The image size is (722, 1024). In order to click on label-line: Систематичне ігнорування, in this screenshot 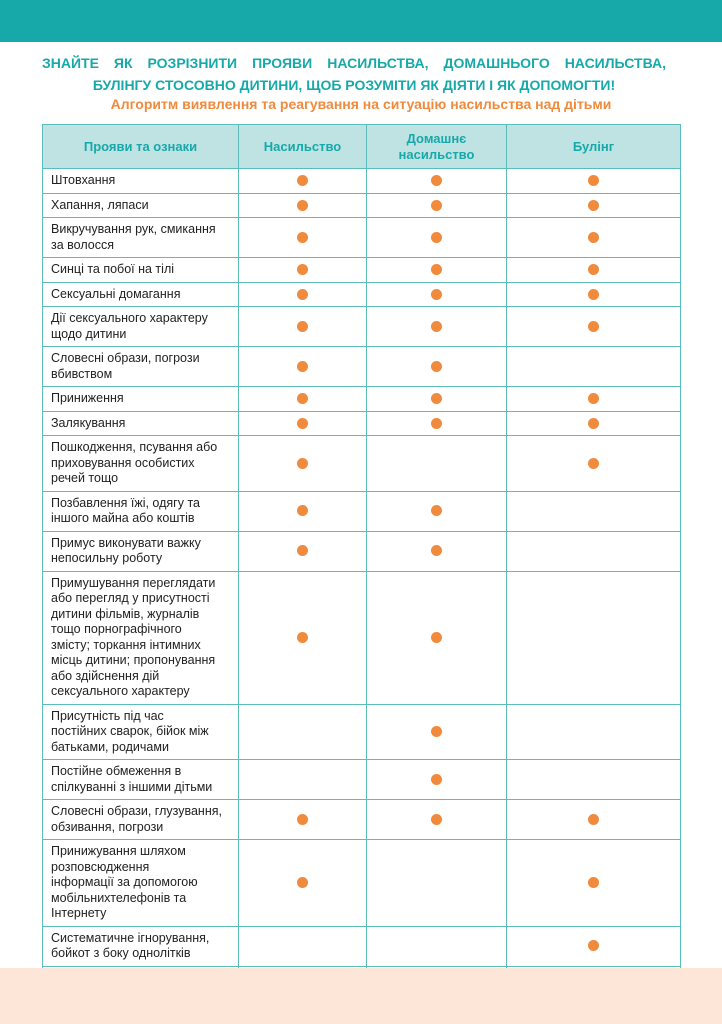, I will do `click(130, 937)`.